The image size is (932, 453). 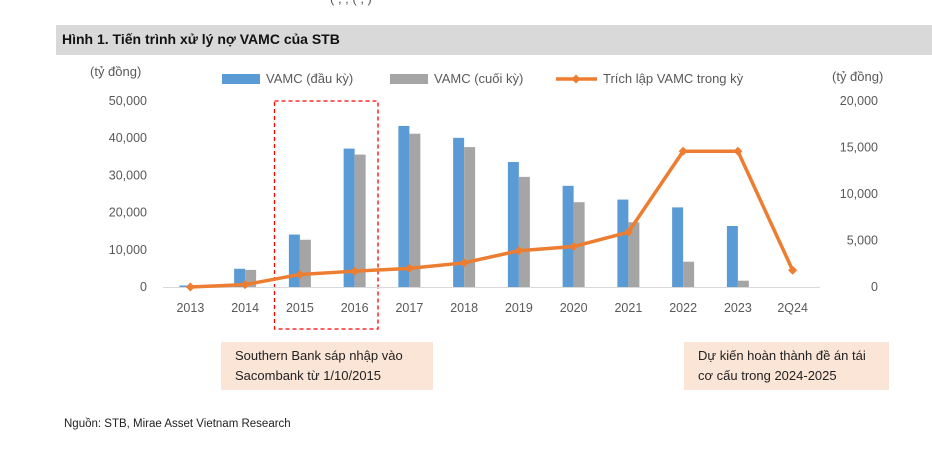 I want to click on left-axis-tick-label: 0, so click(x=143, y=287).